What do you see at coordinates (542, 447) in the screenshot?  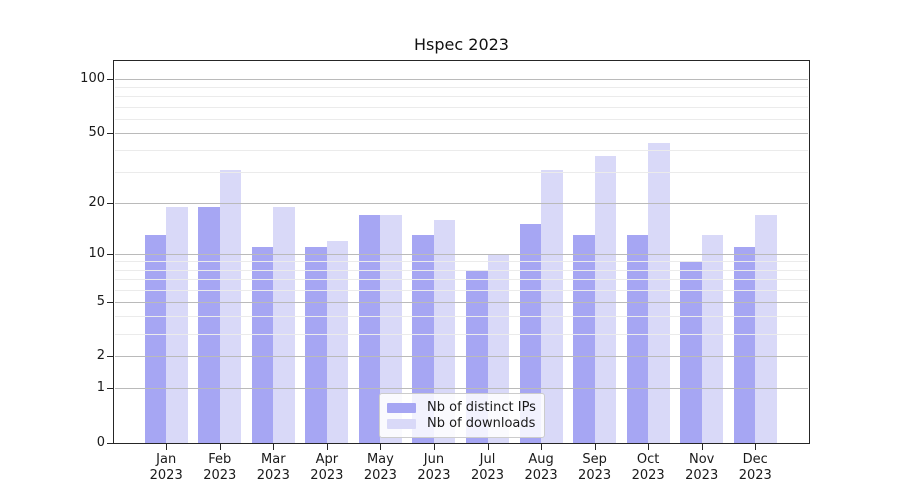 I see `x-tick-aug` at bounding box center [542, 447].